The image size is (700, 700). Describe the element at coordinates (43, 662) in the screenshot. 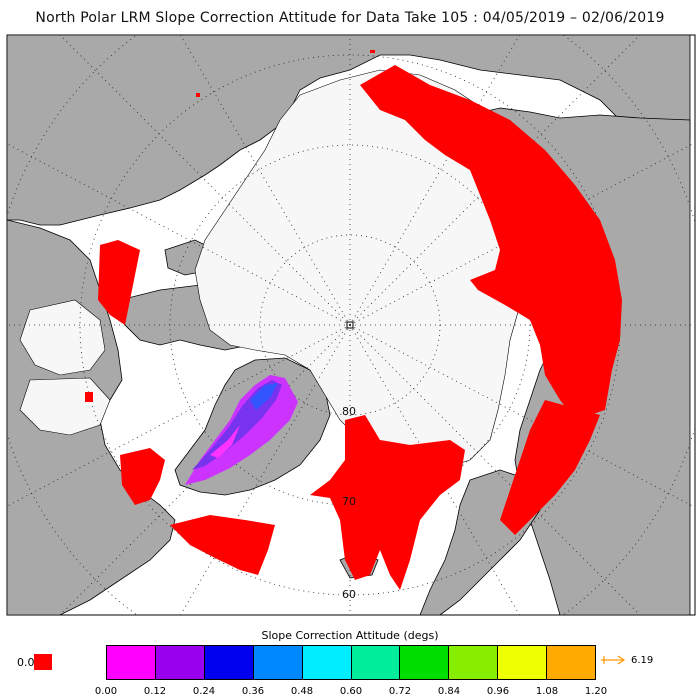

I see `zero-value-swatch` at that location.